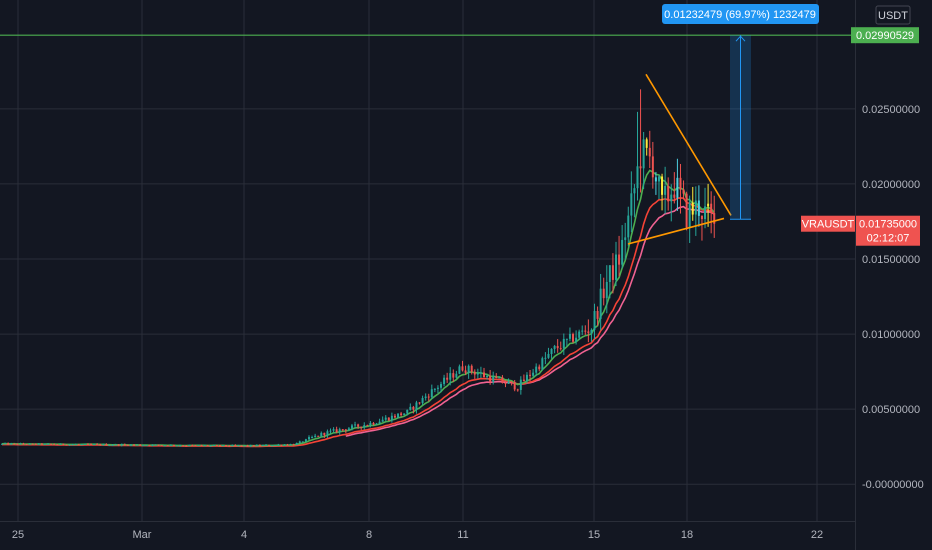  Describe the element at coordinates (676, 231) in the screenshot. I see `lower-trendline` at that location.